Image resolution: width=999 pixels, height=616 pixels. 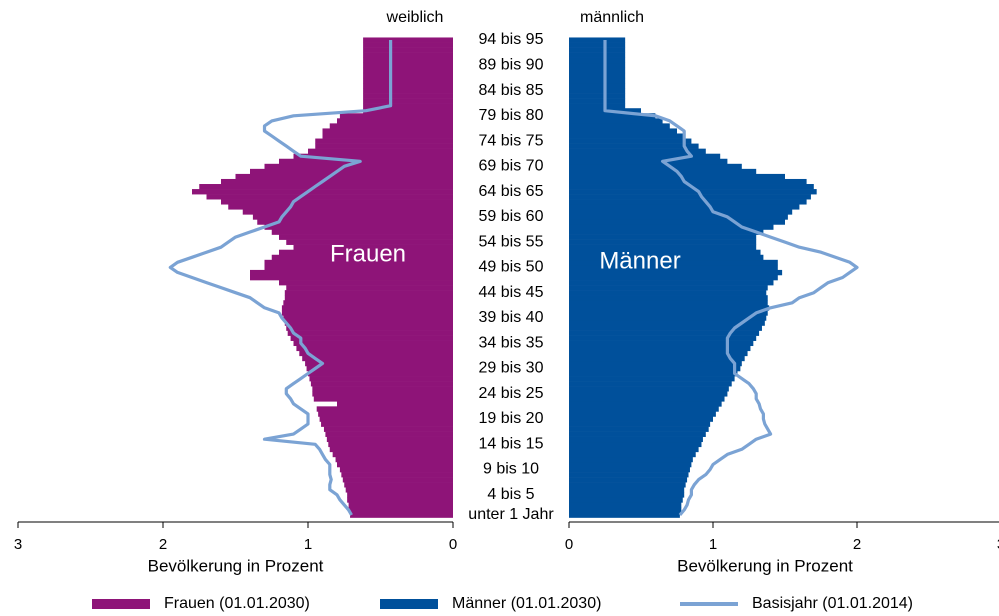 I want to click on category-label: 79 bis 80, so click(x=511, y=115).